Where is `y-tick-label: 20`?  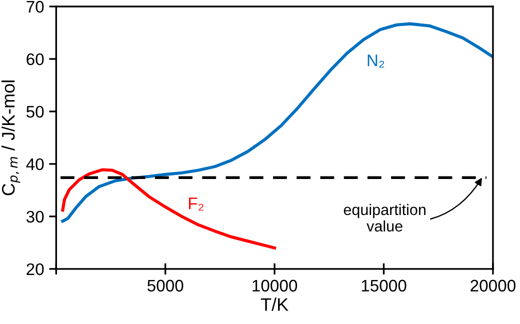
y-tick-label: 20 is located at coordinates (35, 269).